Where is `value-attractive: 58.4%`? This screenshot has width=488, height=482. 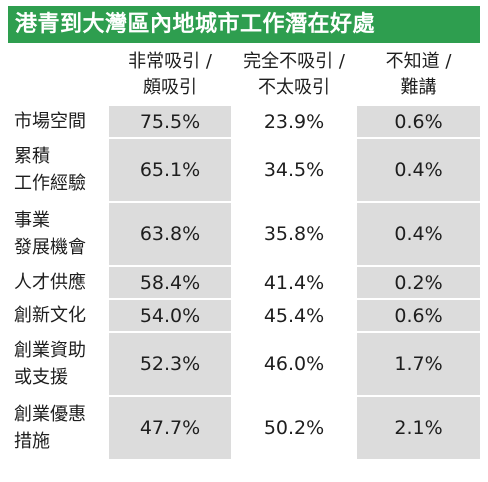
value-attractive: 58.4% is located at coordinates (169, 282).